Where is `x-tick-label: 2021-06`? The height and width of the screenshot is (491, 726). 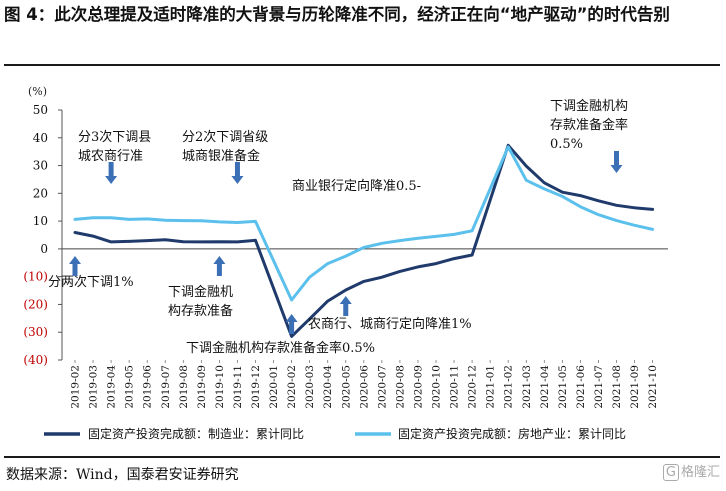
x-tick-label: 2021-06 is located at coordinates (581, 387).